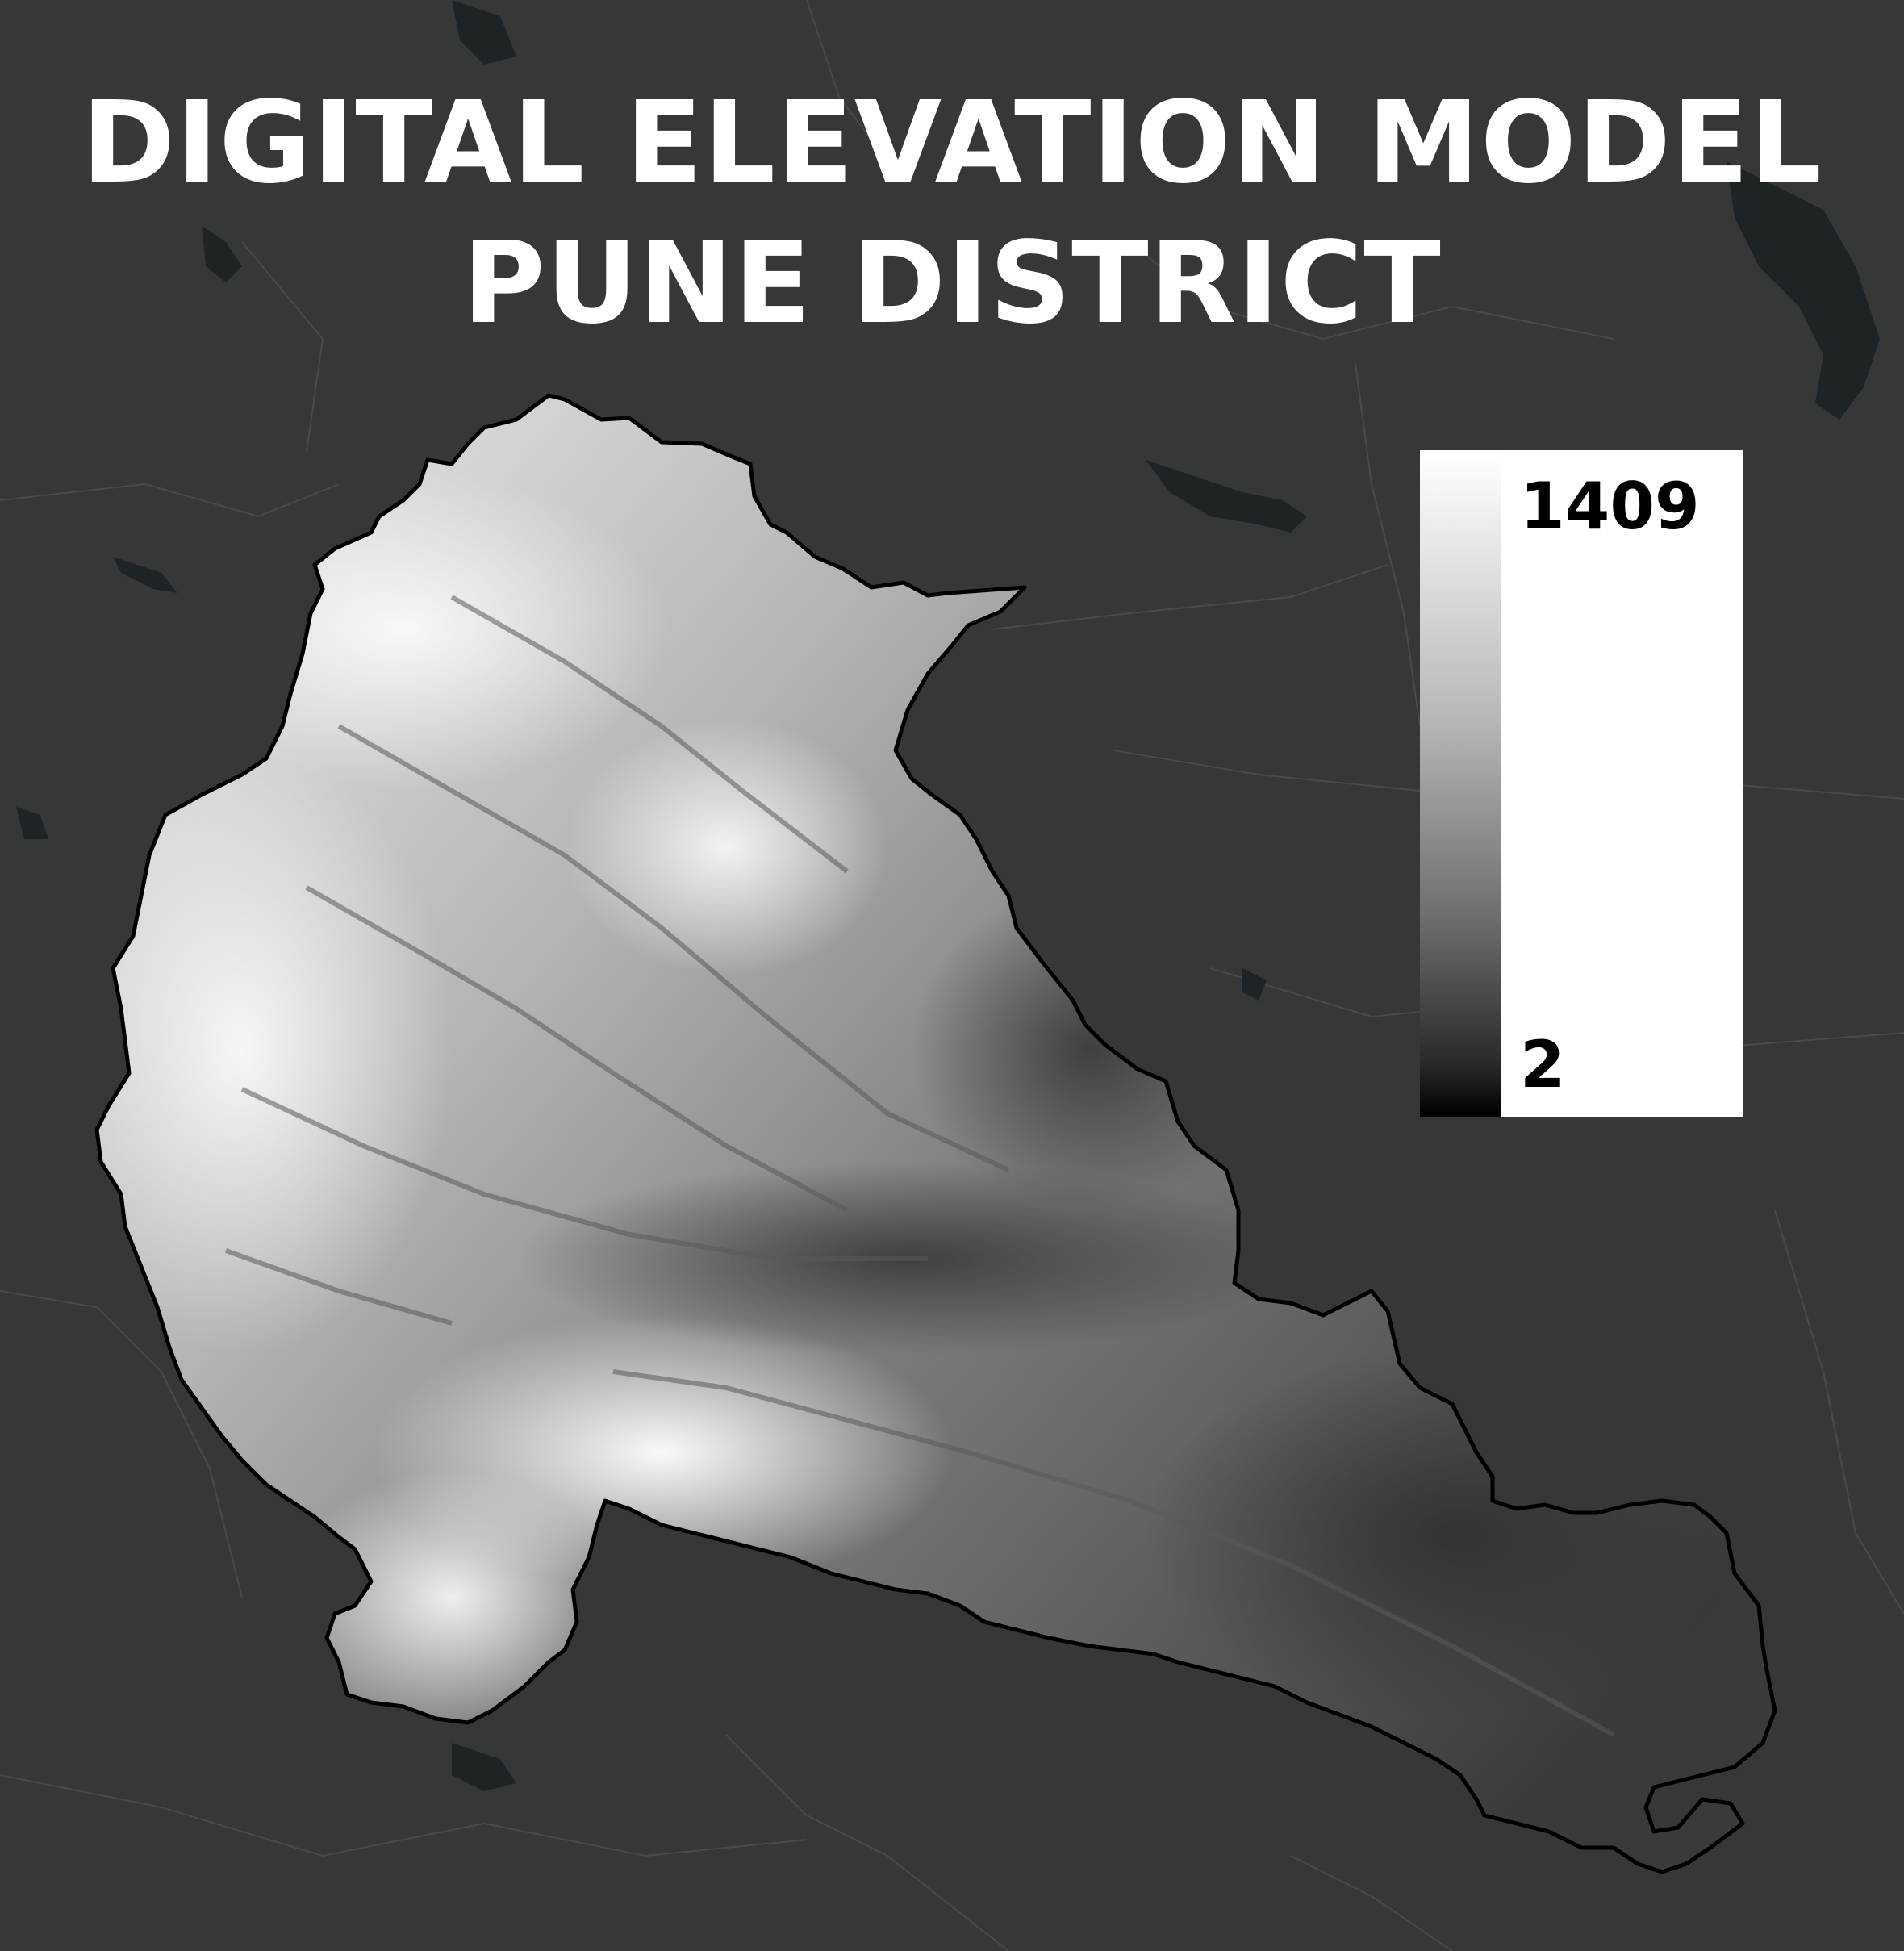 The image size is (1904, 1951). I want to click on legend-max-label: 1409, so click(1610, 506).